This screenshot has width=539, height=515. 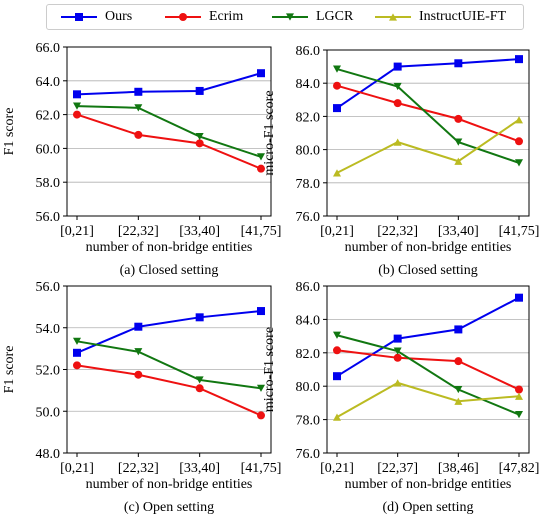 I want to click on legend-item-ecrim: Ecrim, so click(x=203, y=17).